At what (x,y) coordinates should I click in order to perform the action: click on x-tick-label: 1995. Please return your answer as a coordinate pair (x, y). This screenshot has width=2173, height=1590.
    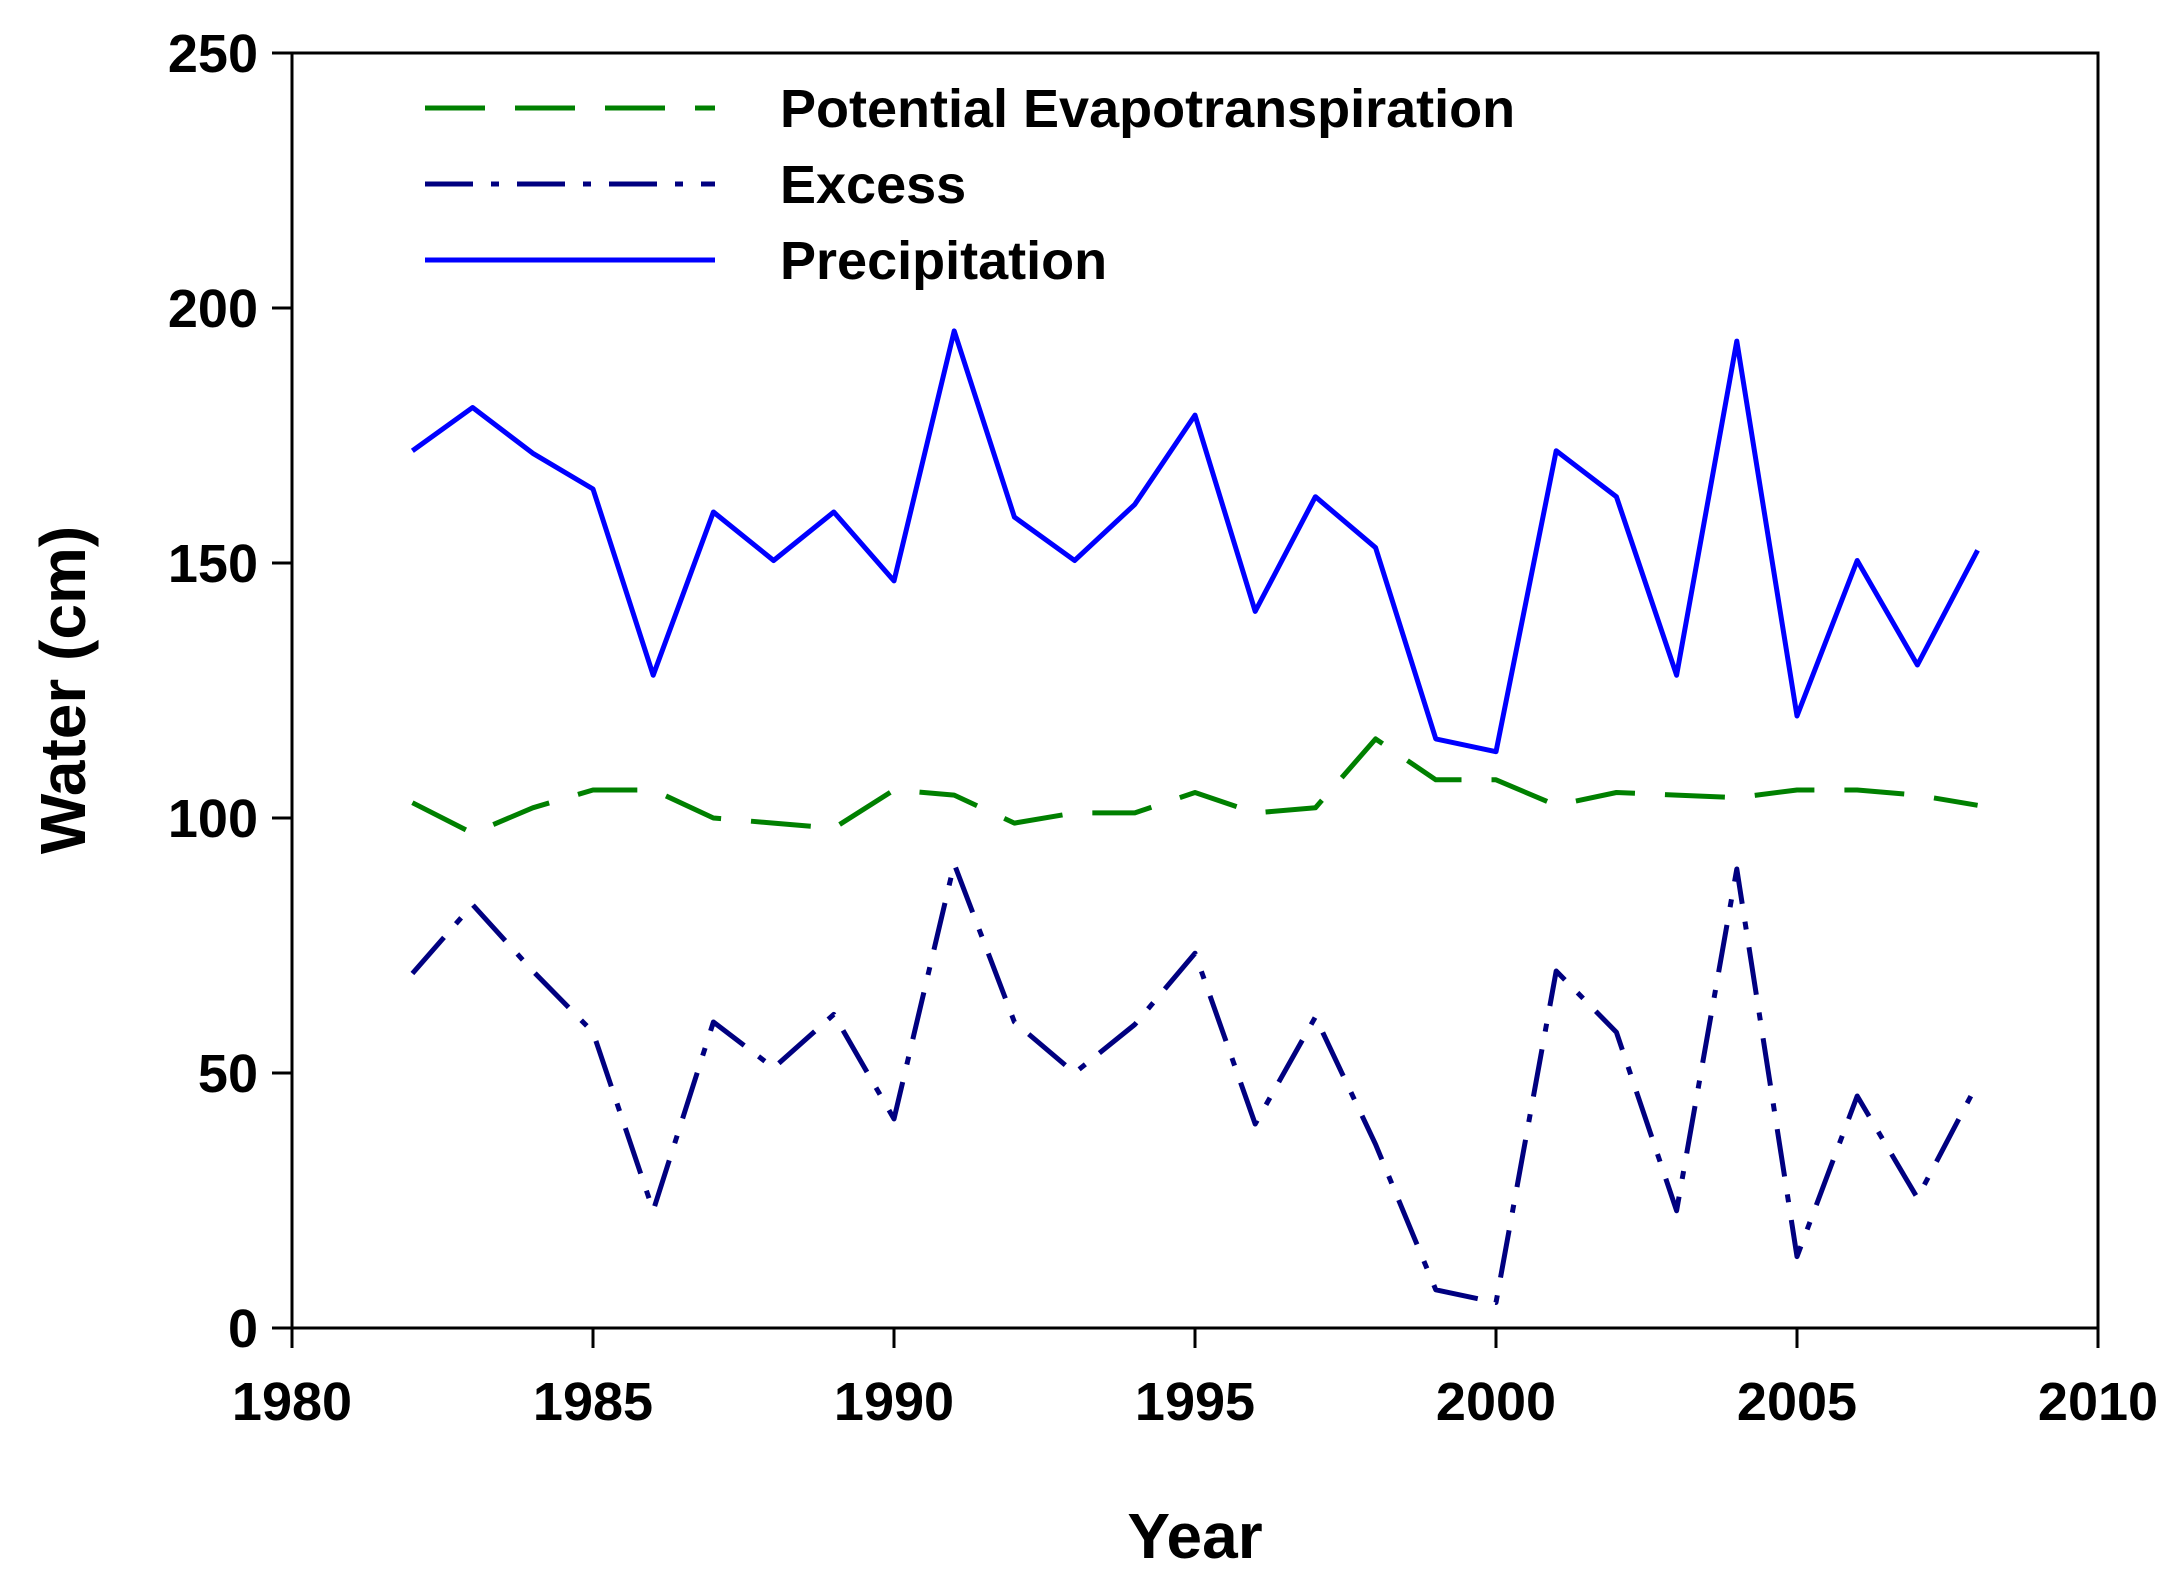
    Looking at the image, I should click on (1195, 1402).